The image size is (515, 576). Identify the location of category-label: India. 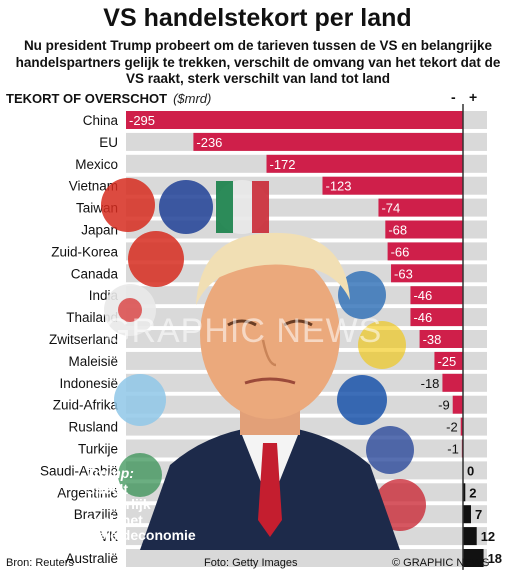
(104, 295).